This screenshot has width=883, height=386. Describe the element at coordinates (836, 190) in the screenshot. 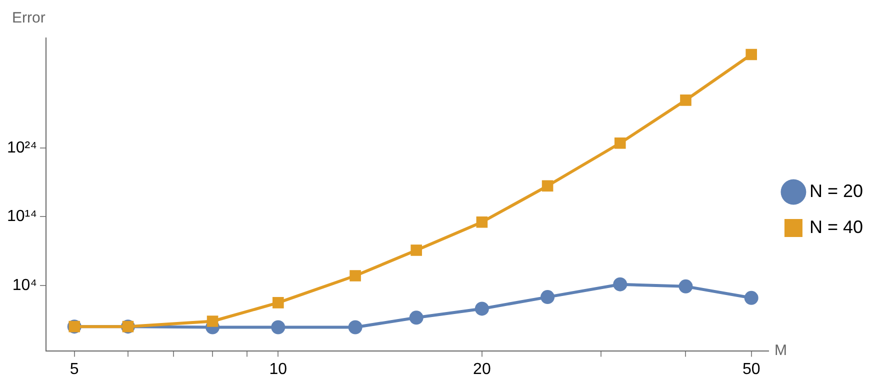

I see `legend-label: N = 20` at that location.